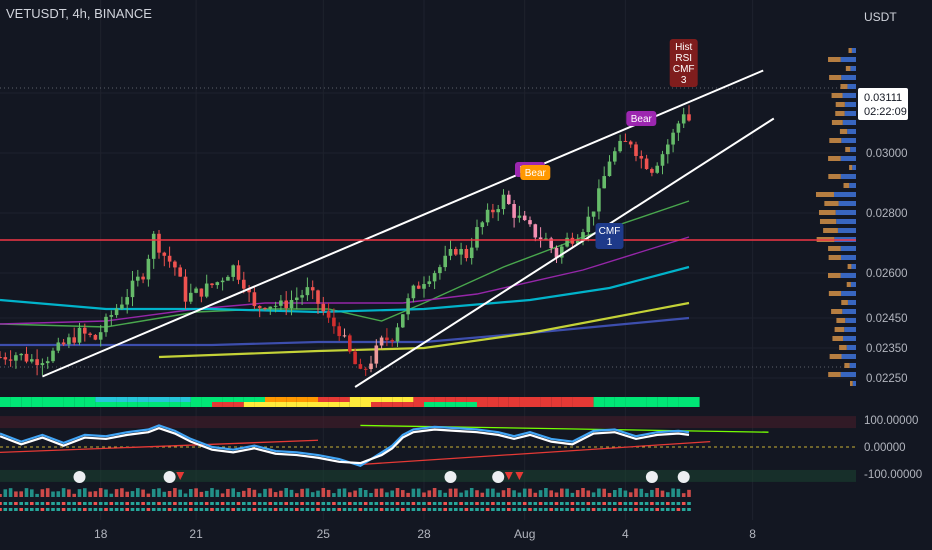 This screenshot has height=550, width=932. What do you see at coordinates (887, 154) in the screenshot?
I see `price-tick-label: 0.03000` at bounding box center [887, 154].